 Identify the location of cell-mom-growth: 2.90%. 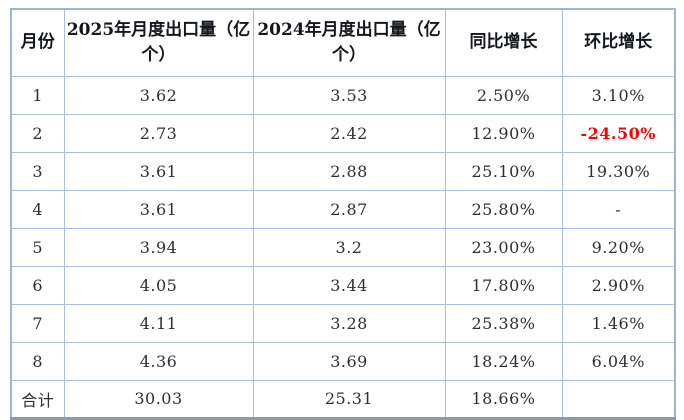
(618, 285).